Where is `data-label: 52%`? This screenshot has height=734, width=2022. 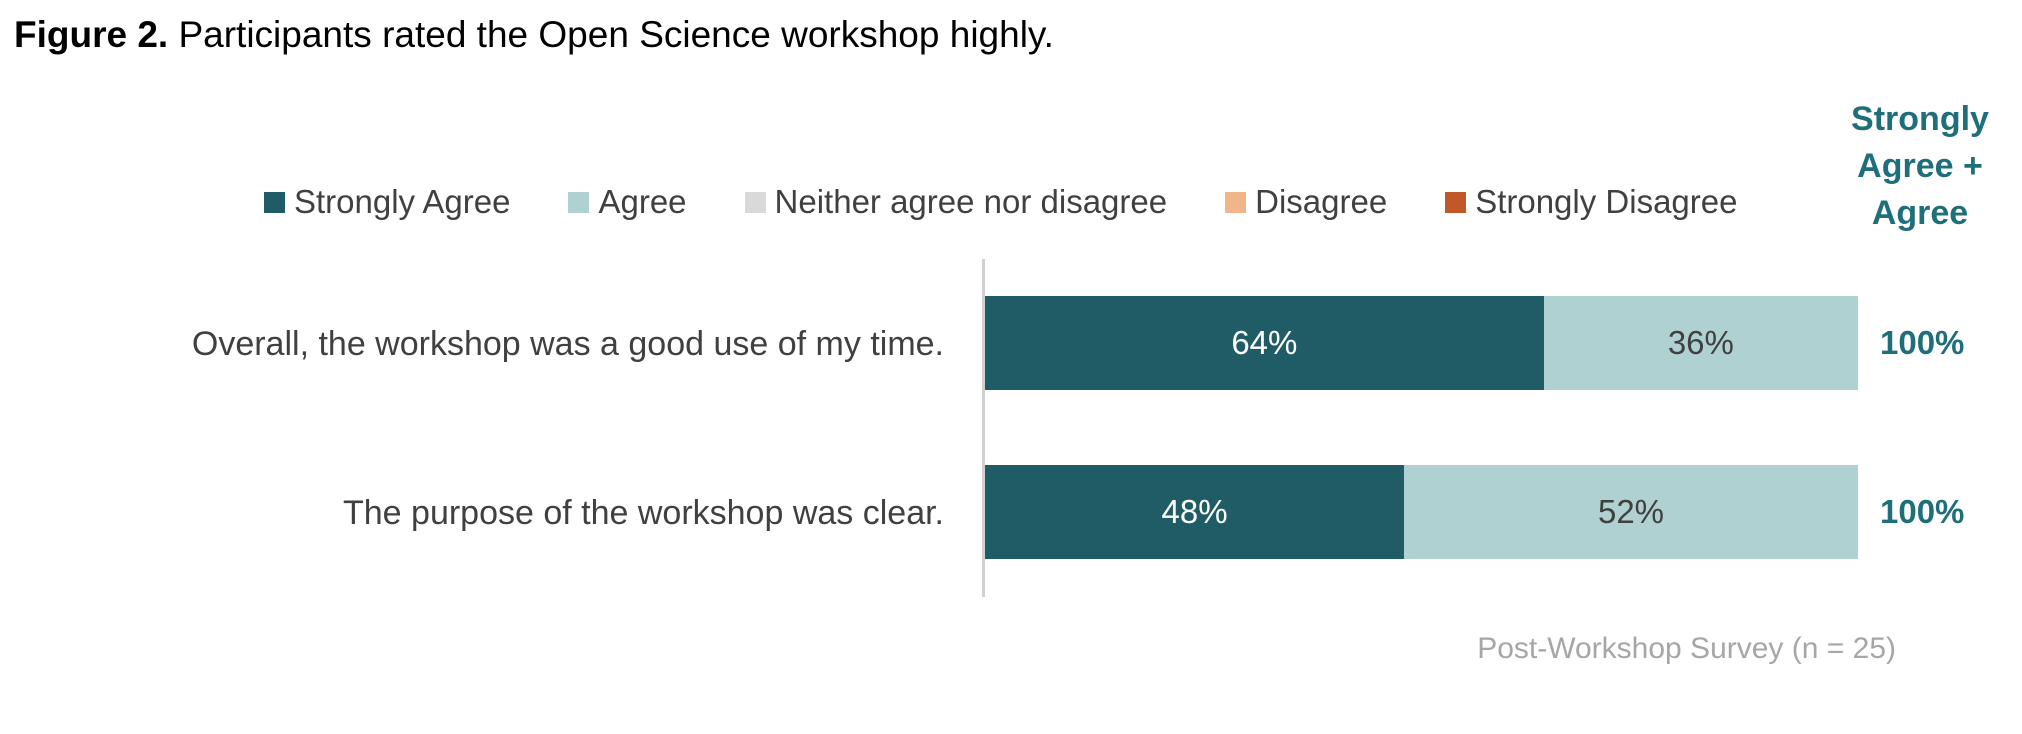 data-label: 52% is located at coordinates (1631, 511).